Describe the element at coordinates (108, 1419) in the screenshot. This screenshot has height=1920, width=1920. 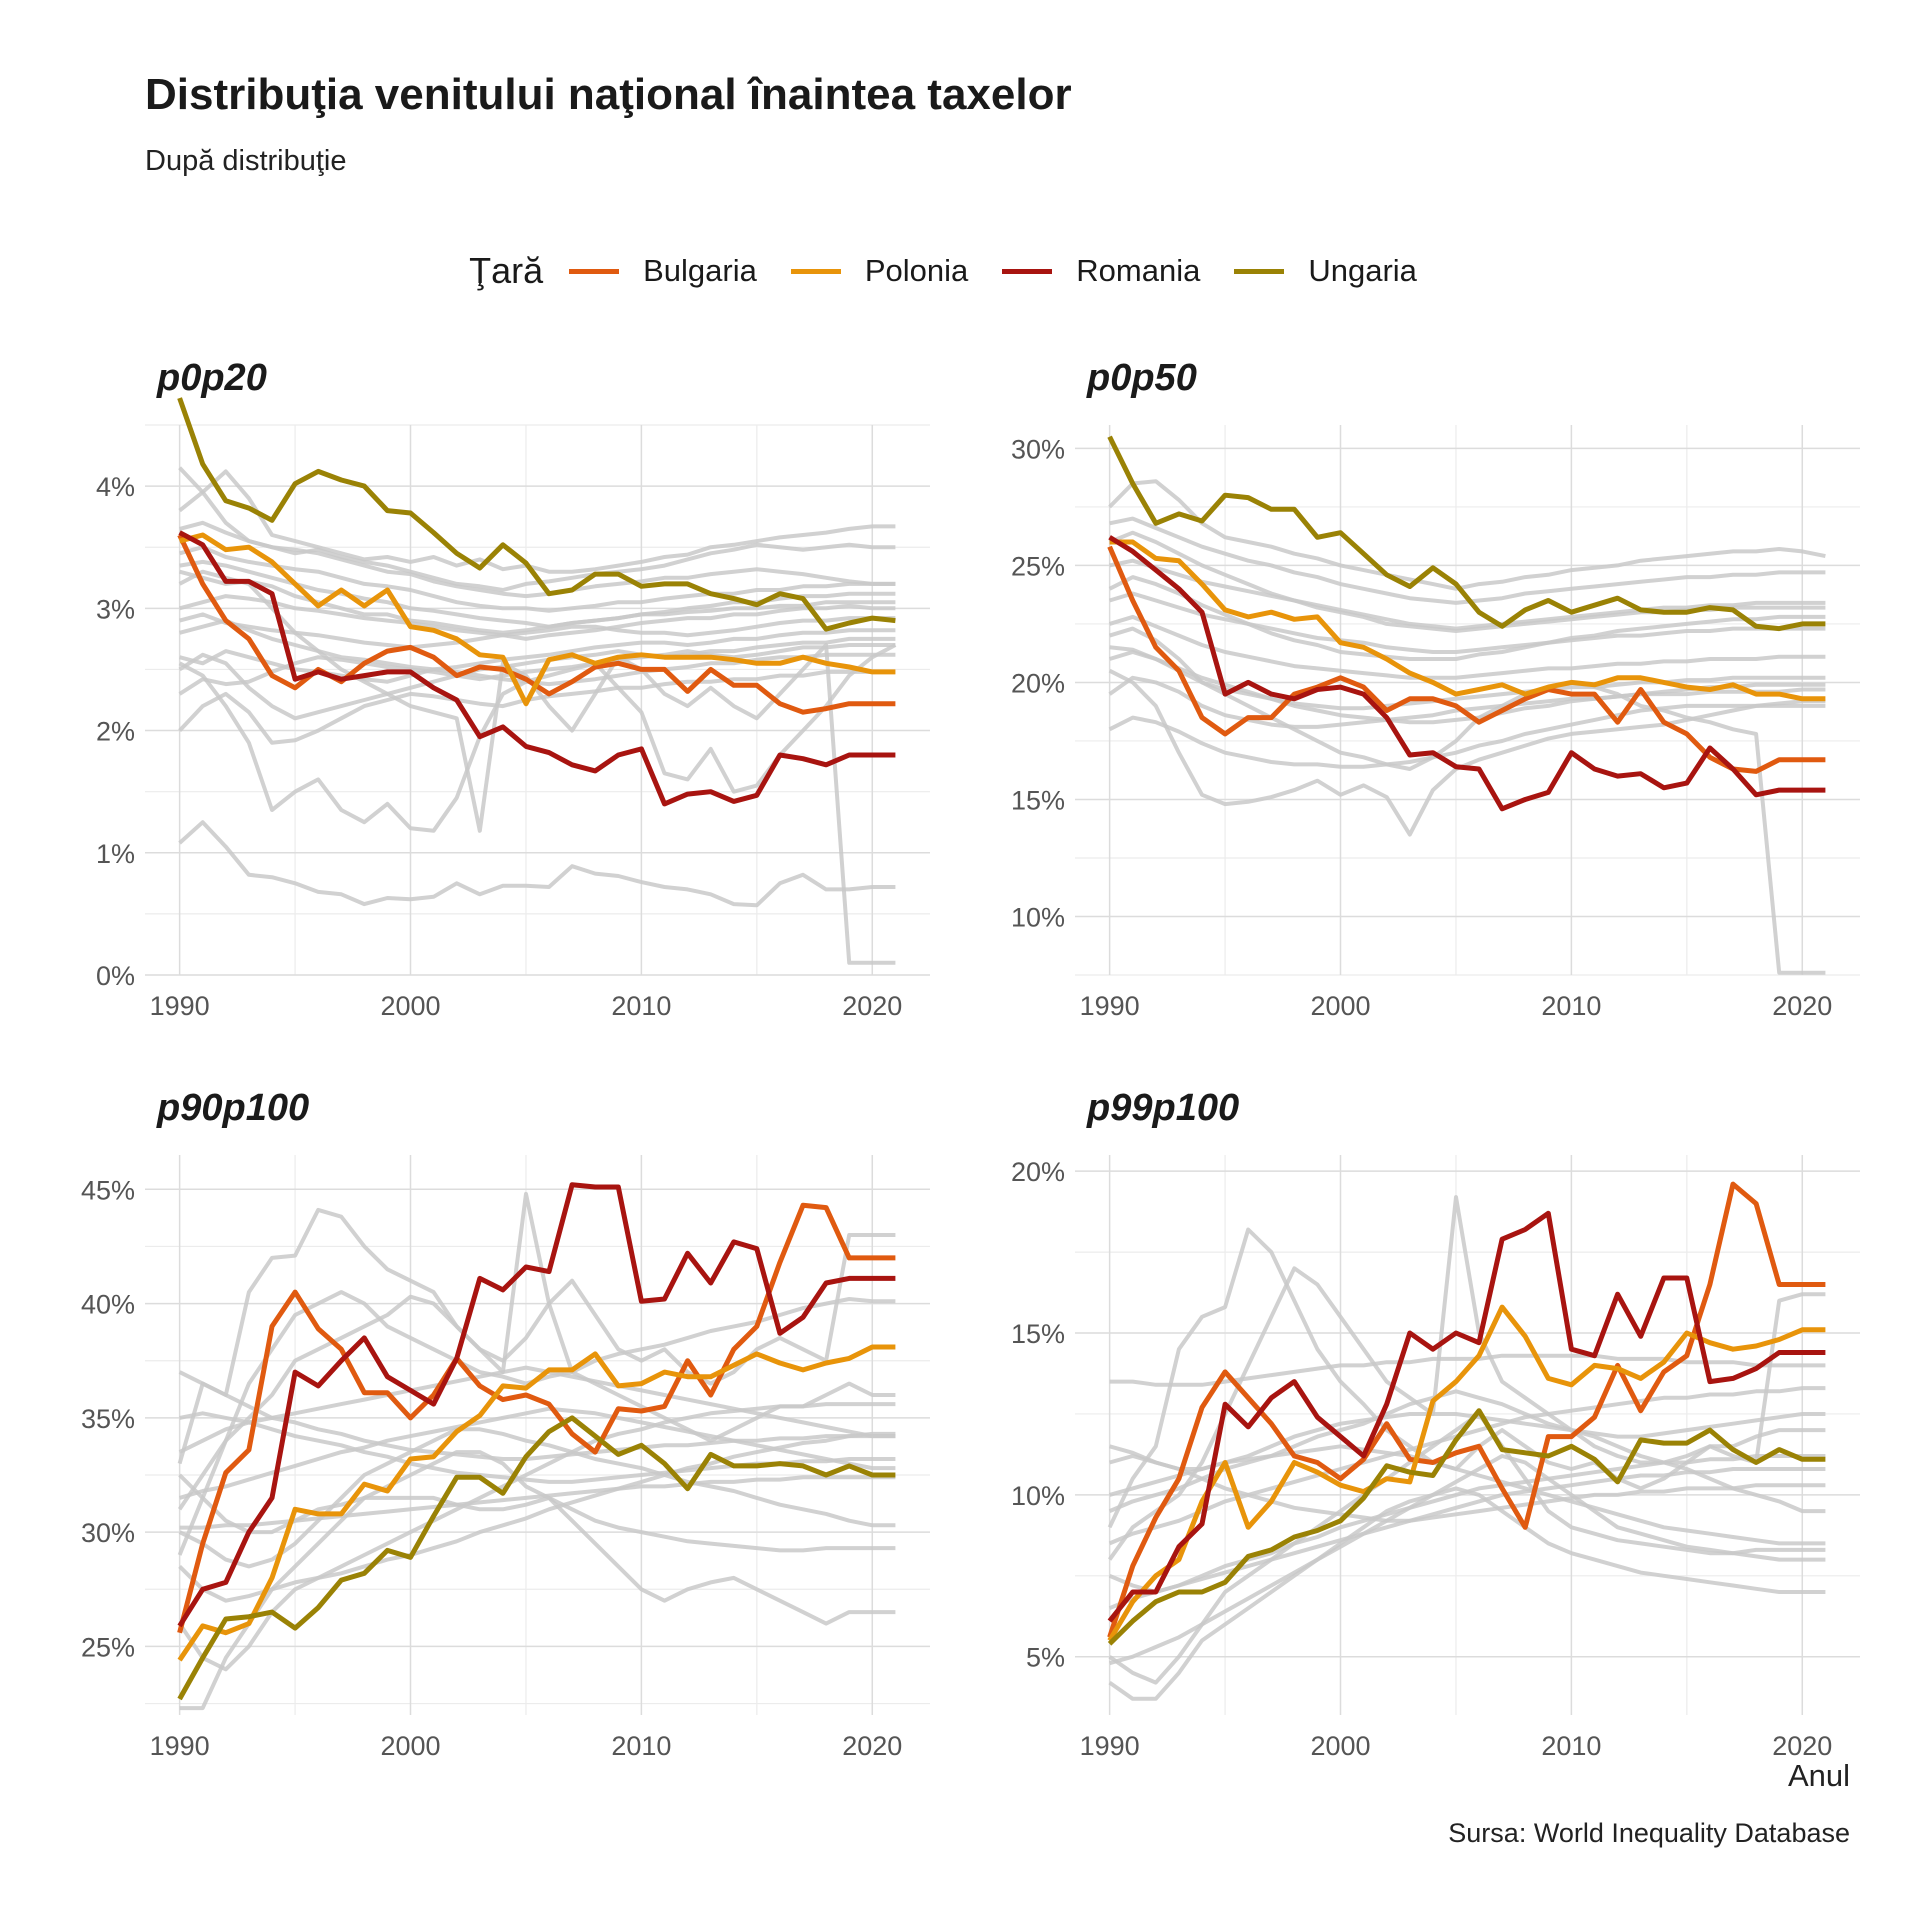
I see `y-tick-label: 35%` at that location.